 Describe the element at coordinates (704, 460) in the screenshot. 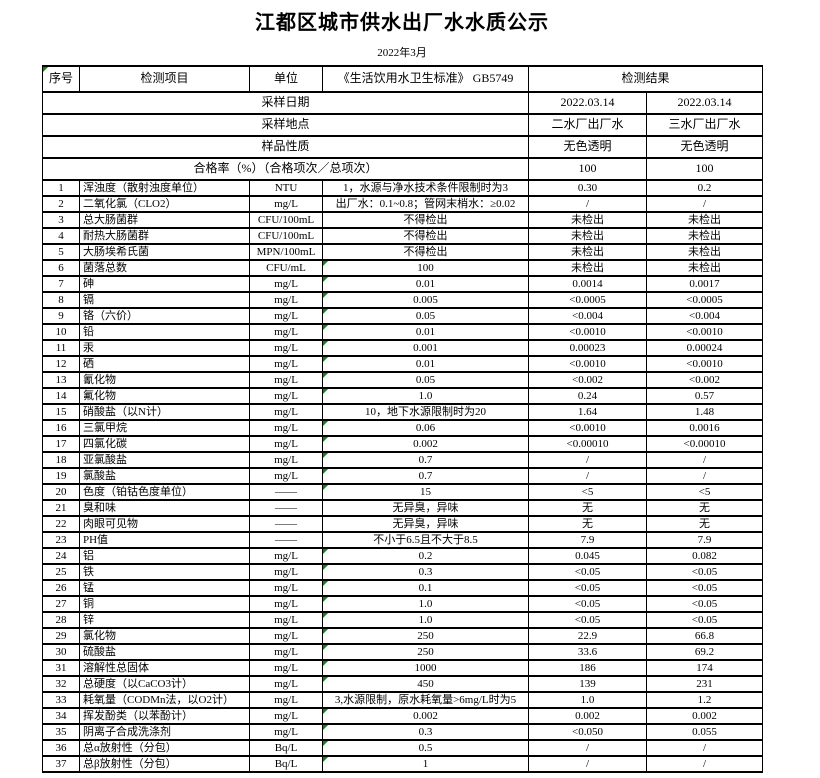

I see `result2-cell: /` at that location.